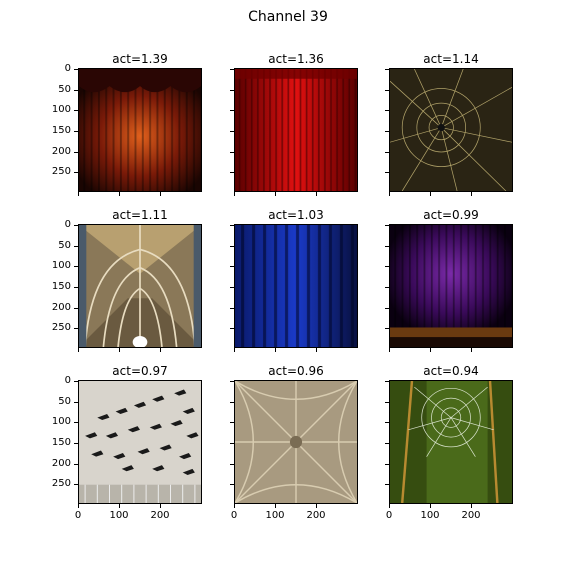 Image resolution: width=576 pixels, height=576 pixels. I want to click on bird-wall-image, so click(140, 442).